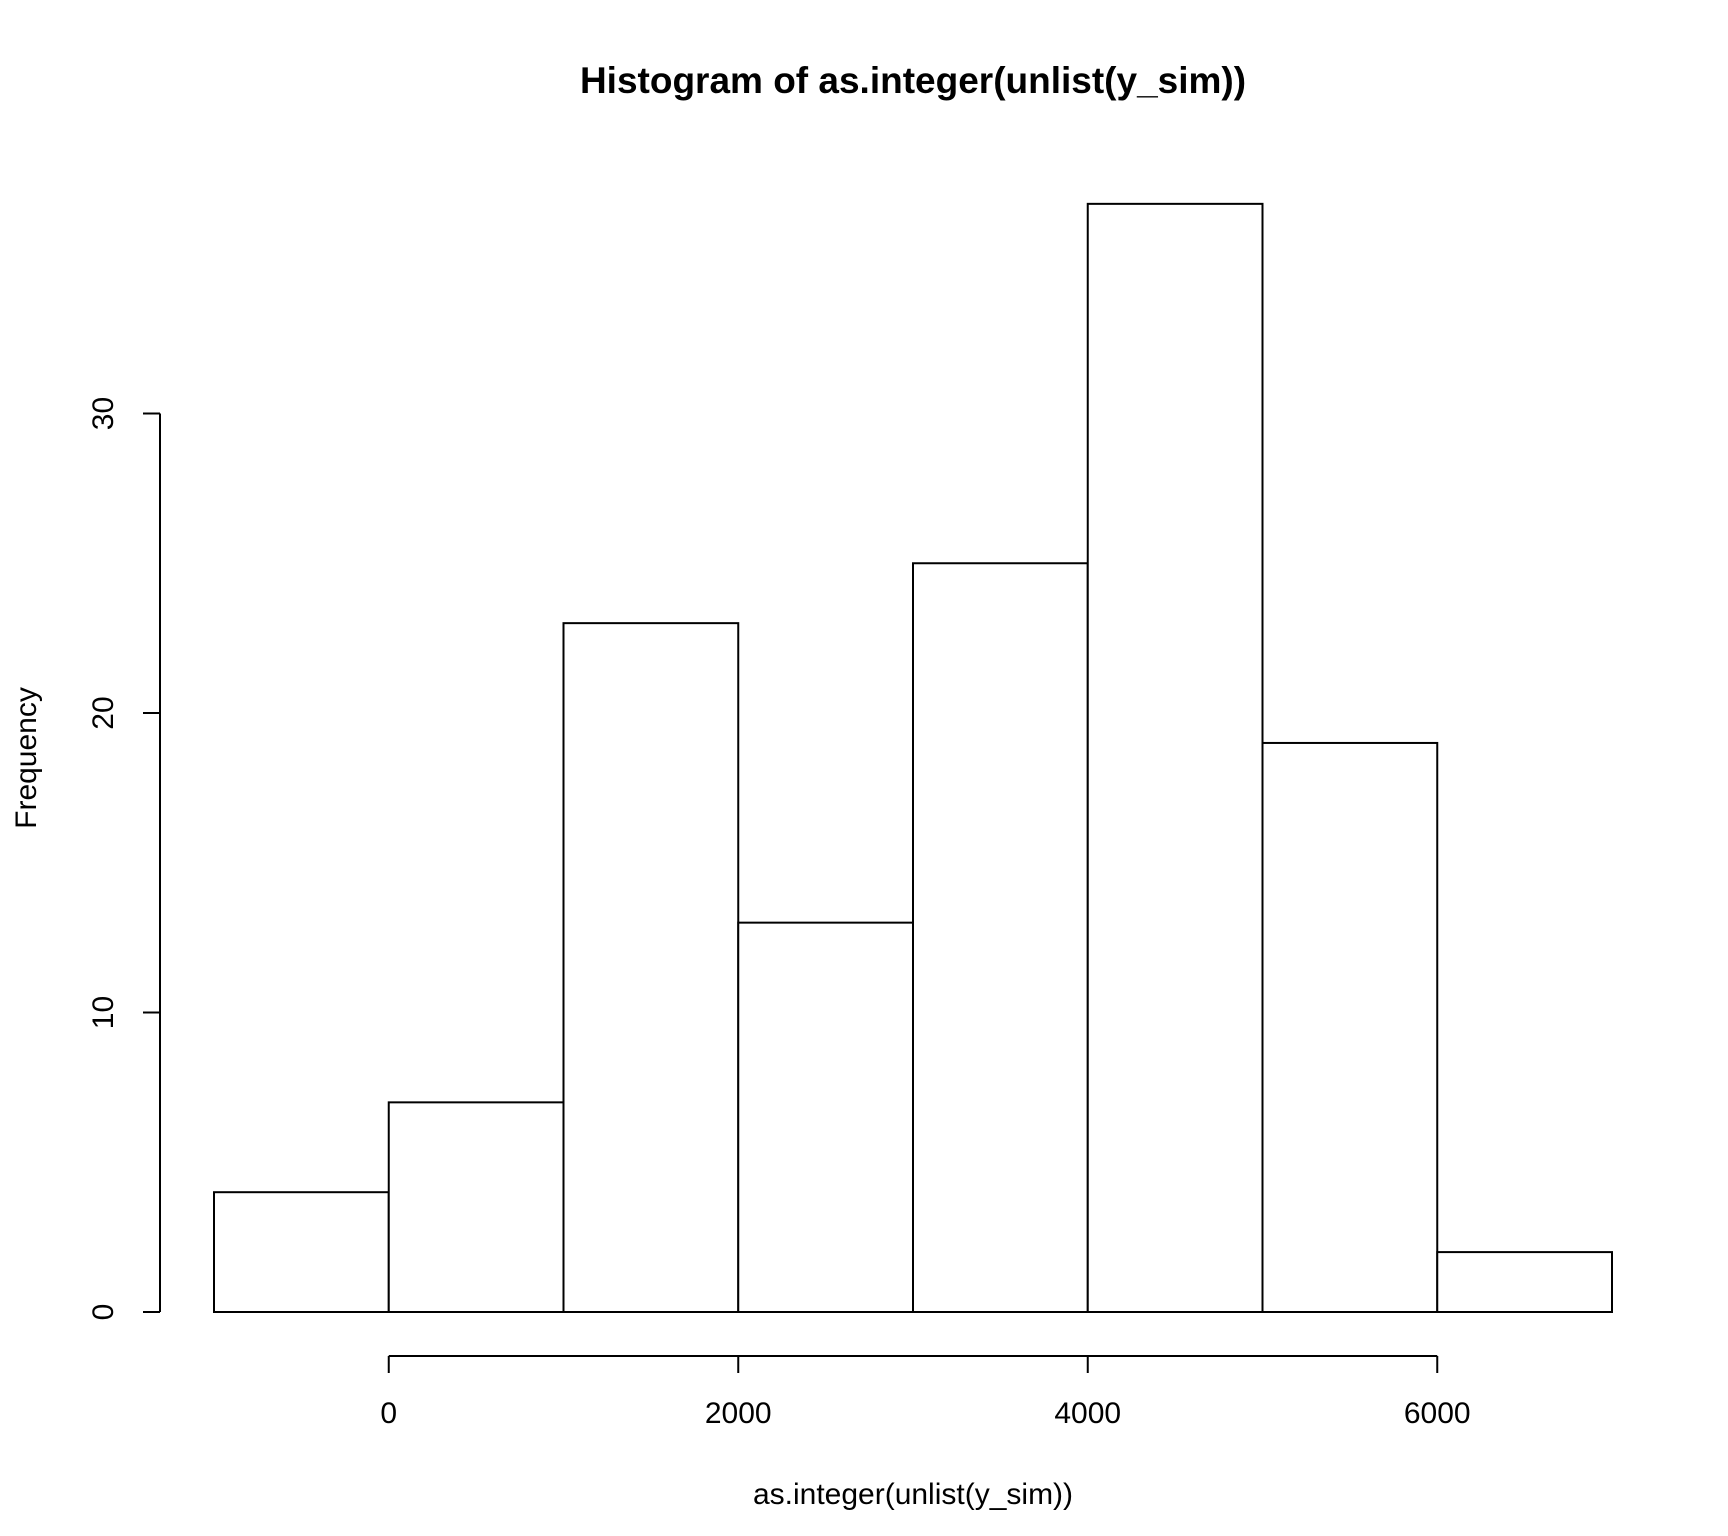 This screenshot has height=1536, width=1728. What do you see at coordinates (1437, 1413) in the screenshot?
I see `x-tick-label-3: 6000` at bounding box center [1437, 1413].